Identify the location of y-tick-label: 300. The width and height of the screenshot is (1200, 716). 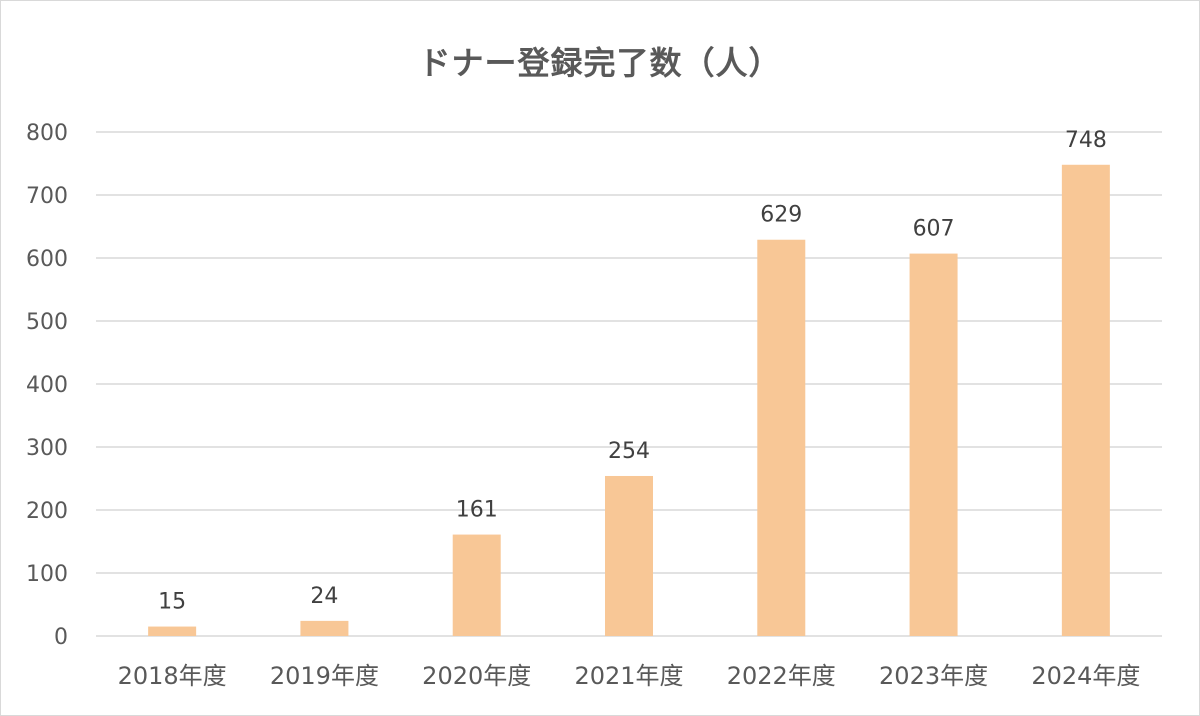
(47, 448).